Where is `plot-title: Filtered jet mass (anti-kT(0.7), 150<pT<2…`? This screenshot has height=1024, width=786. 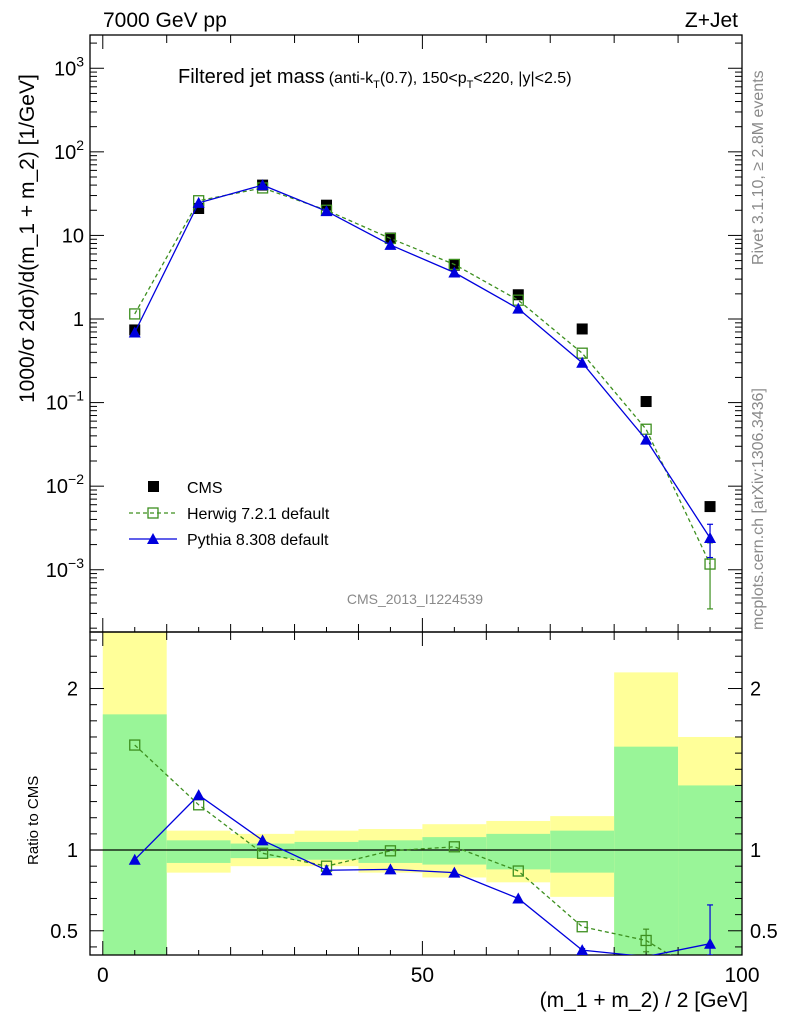 plot-title: Filtered jet mass (anti-kT(0.7), 150<pT<2… is located at coordinates (375, 78).